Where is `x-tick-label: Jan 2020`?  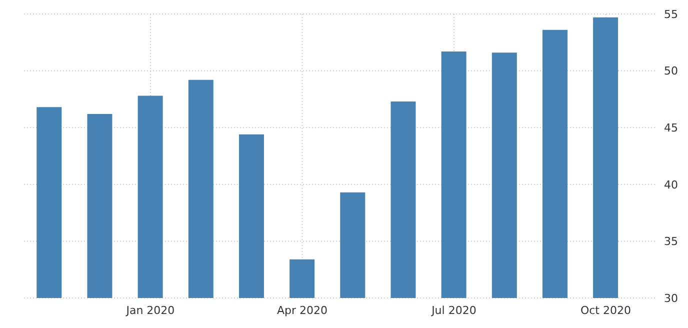
x-tick-label: Jan 2020 is located at coordinates (150, 310).